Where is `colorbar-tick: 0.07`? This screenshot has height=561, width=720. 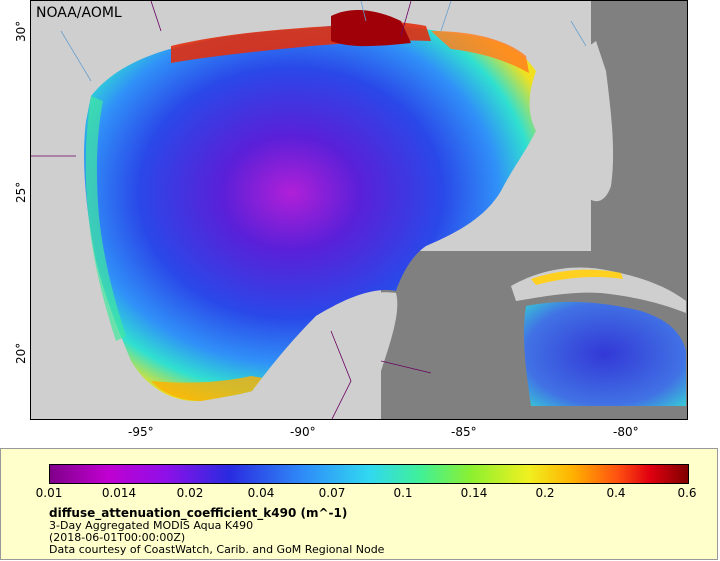 colorbar-tick: 0.07 is located at coordinates (332, 493).